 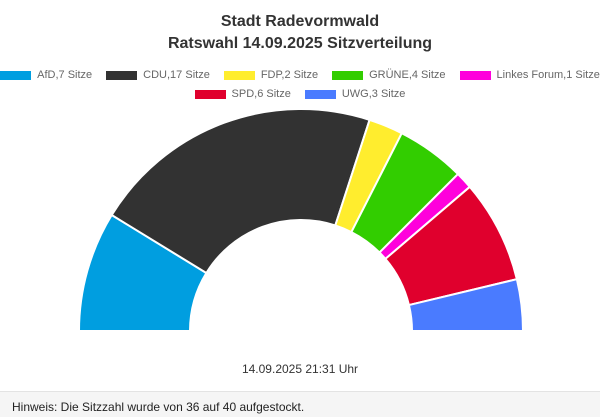 I want to click on legend-label: Linkes Forum,1 Sitze, so click(x=548, y=75).